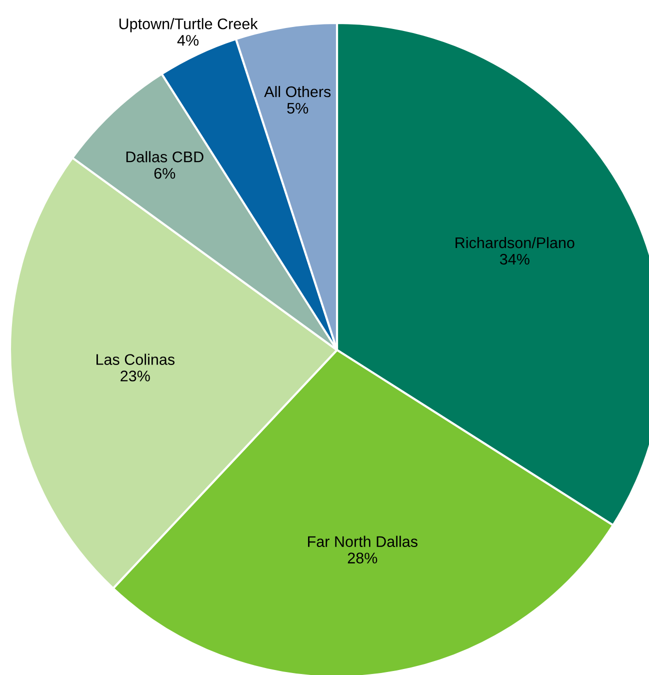  I want to click on slice-label: Dallas CBD, so click(165, 156).